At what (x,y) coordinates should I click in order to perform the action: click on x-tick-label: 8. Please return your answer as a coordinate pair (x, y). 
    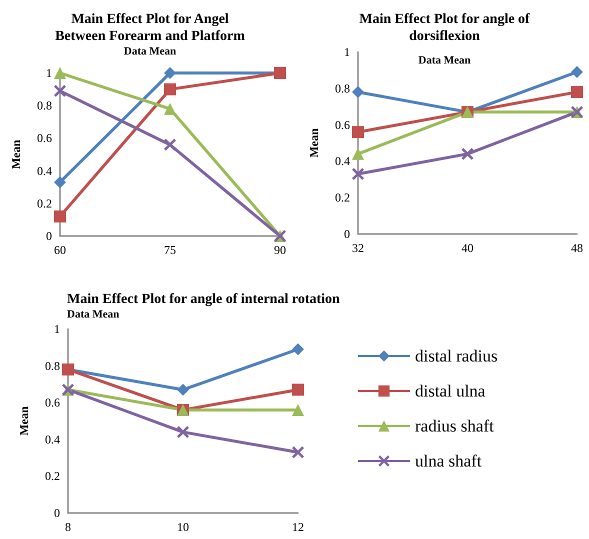
    Looking at the image, I should click on (68, 527).